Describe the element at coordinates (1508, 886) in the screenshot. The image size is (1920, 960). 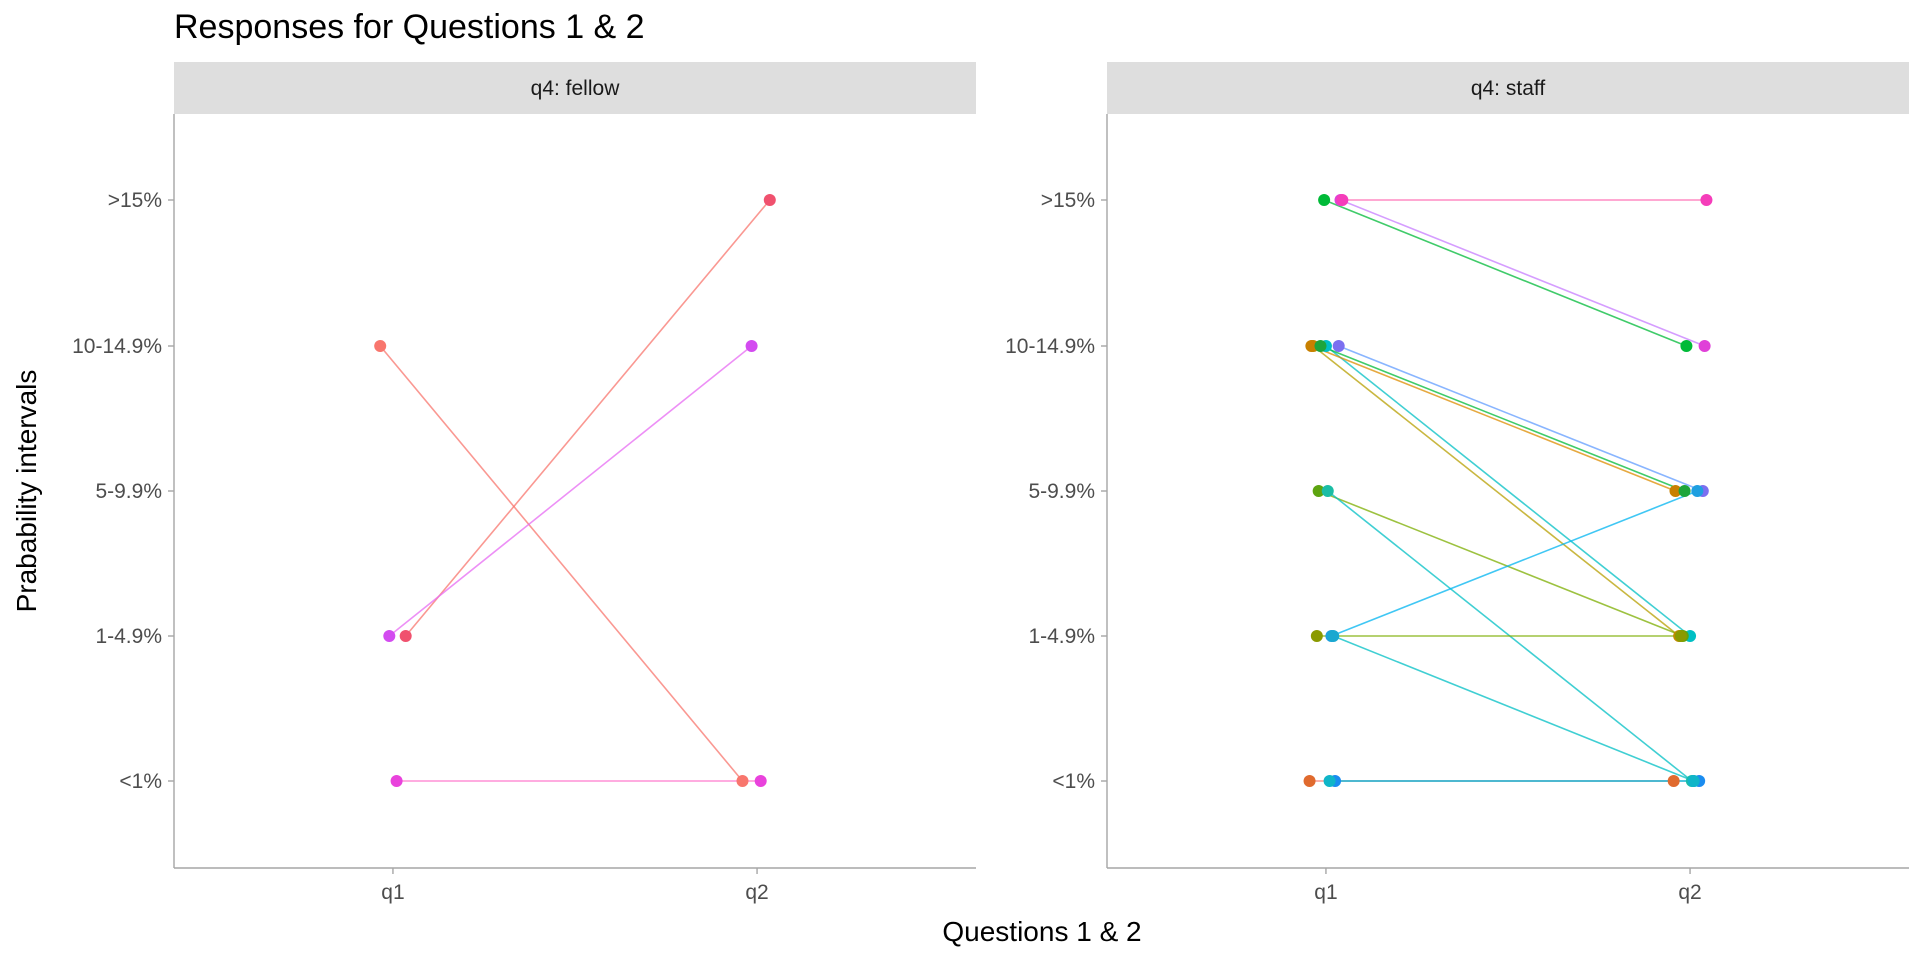
I see `x-tick-group-staff: q1 q2` at that location.